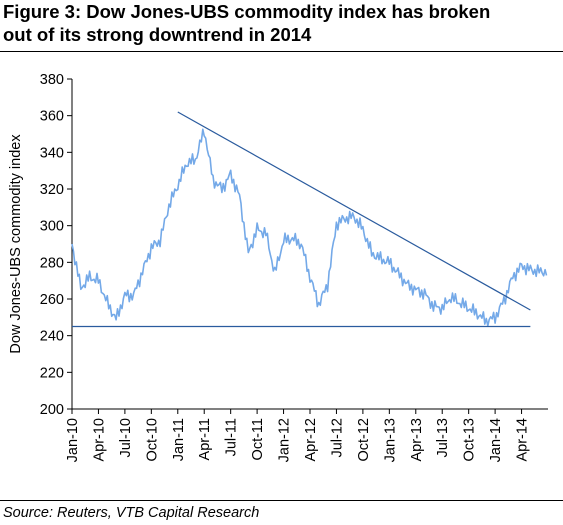 The height and width of the screenshot is (525, 563). What do you see at coordinates (337, 438) in the screenshot?
I see `x-tick-label: Jul-12` at bounding box center [337, 438].